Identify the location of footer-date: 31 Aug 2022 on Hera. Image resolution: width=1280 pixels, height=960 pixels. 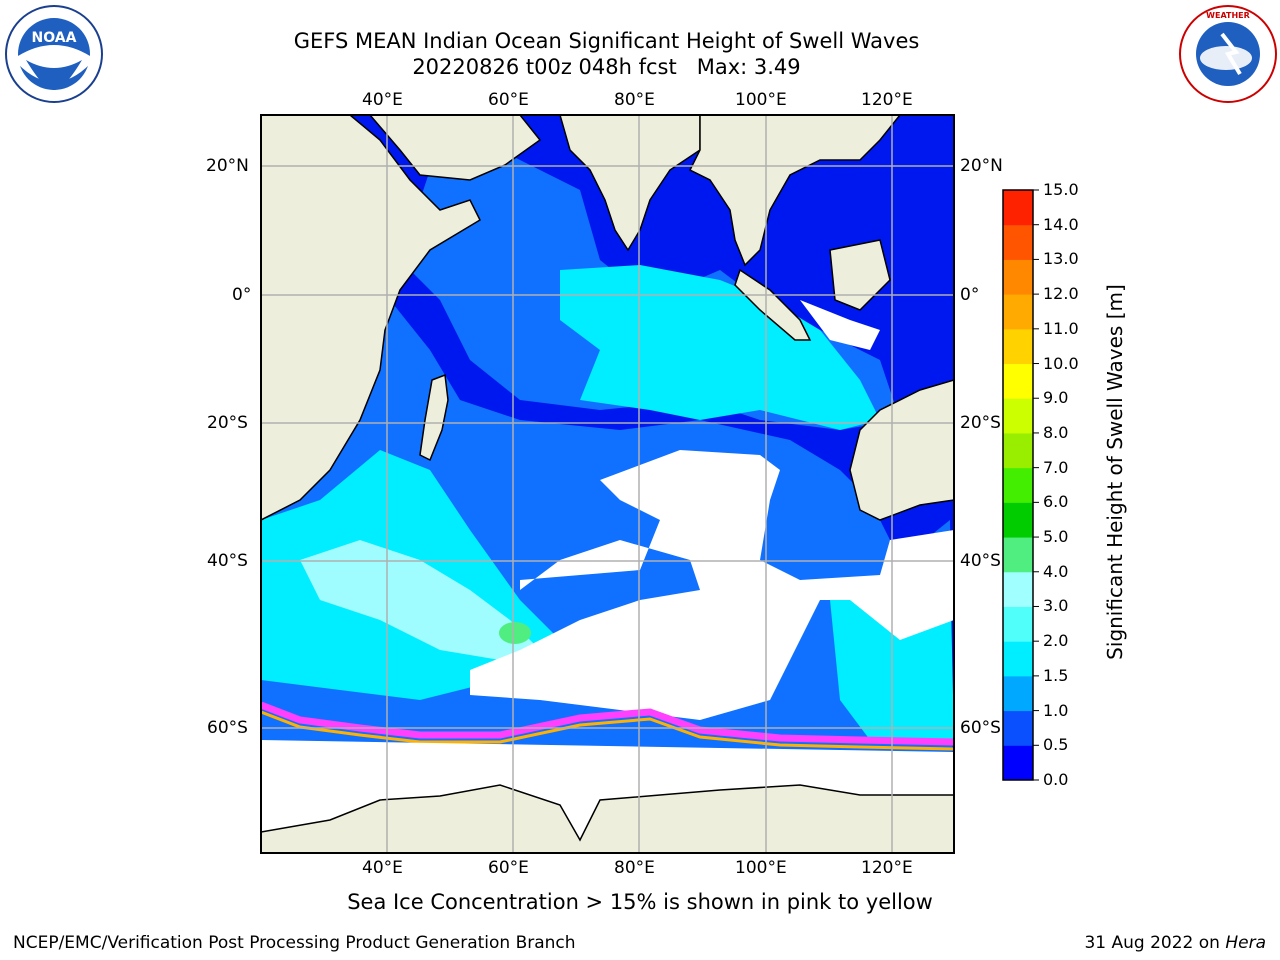
(1175, 943).